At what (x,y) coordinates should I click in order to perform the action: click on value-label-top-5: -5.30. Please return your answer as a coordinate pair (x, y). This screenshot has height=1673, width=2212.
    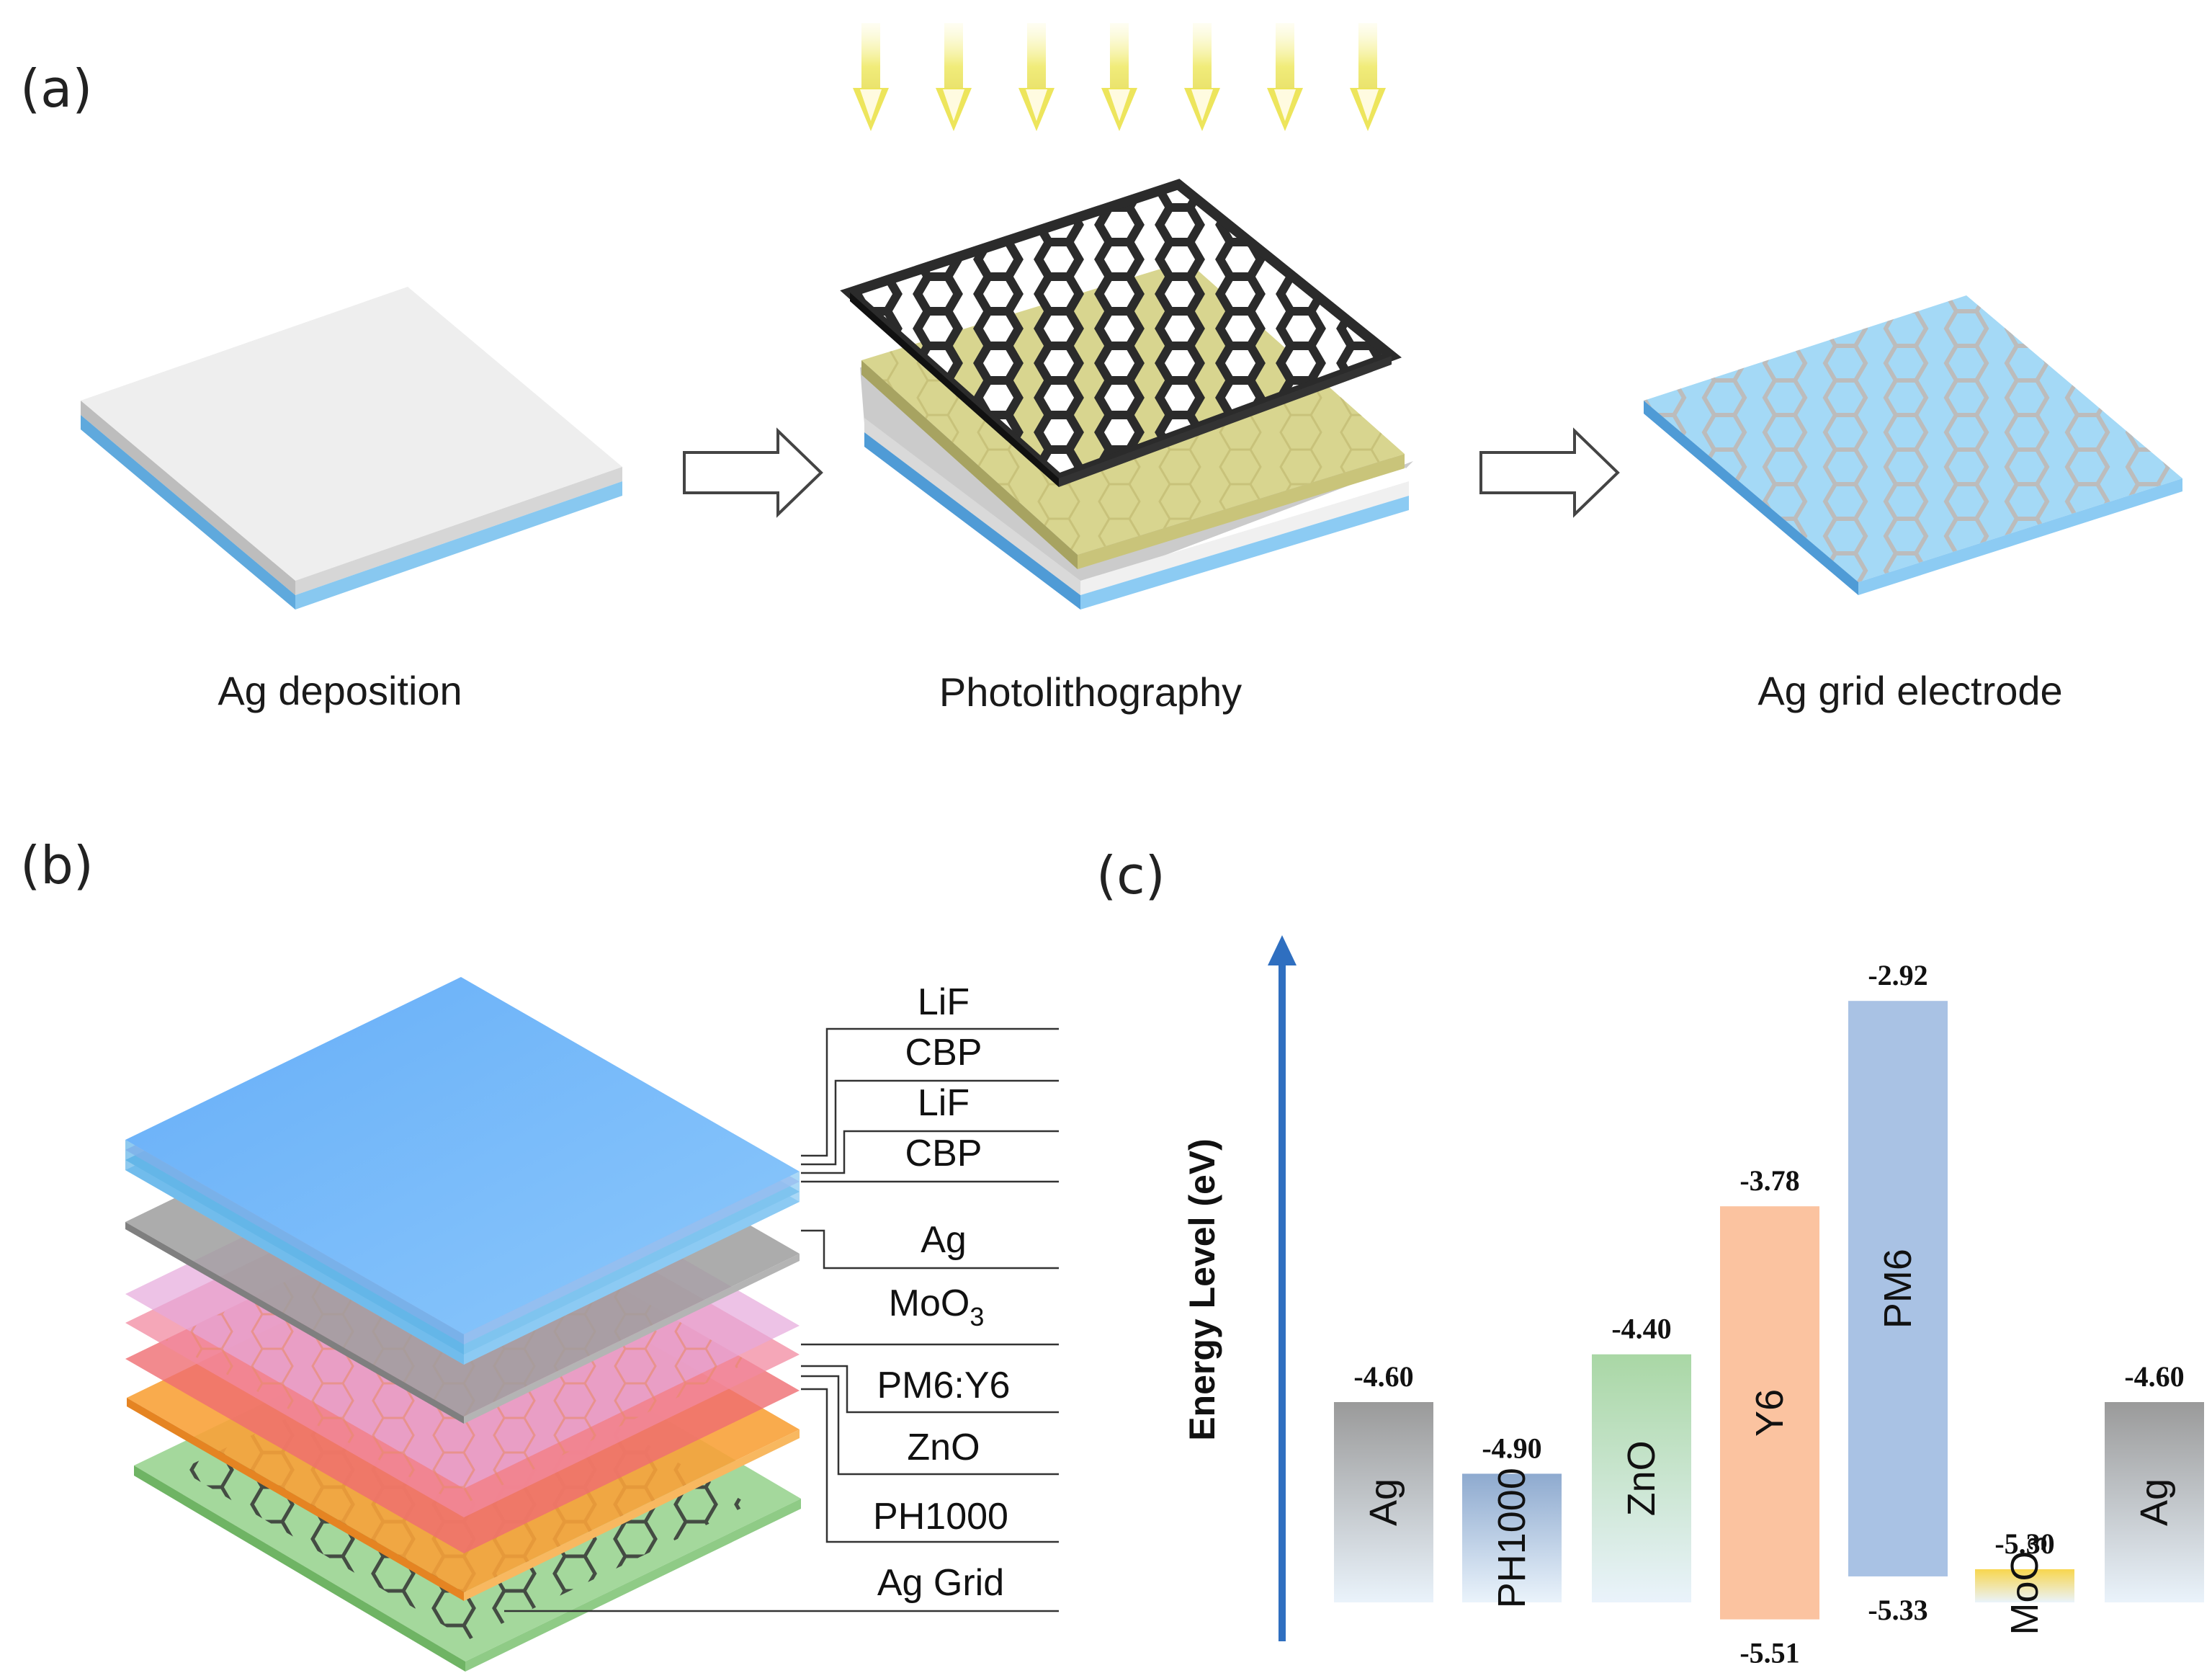
    Looking at the image, I should click on (2024, 1543).